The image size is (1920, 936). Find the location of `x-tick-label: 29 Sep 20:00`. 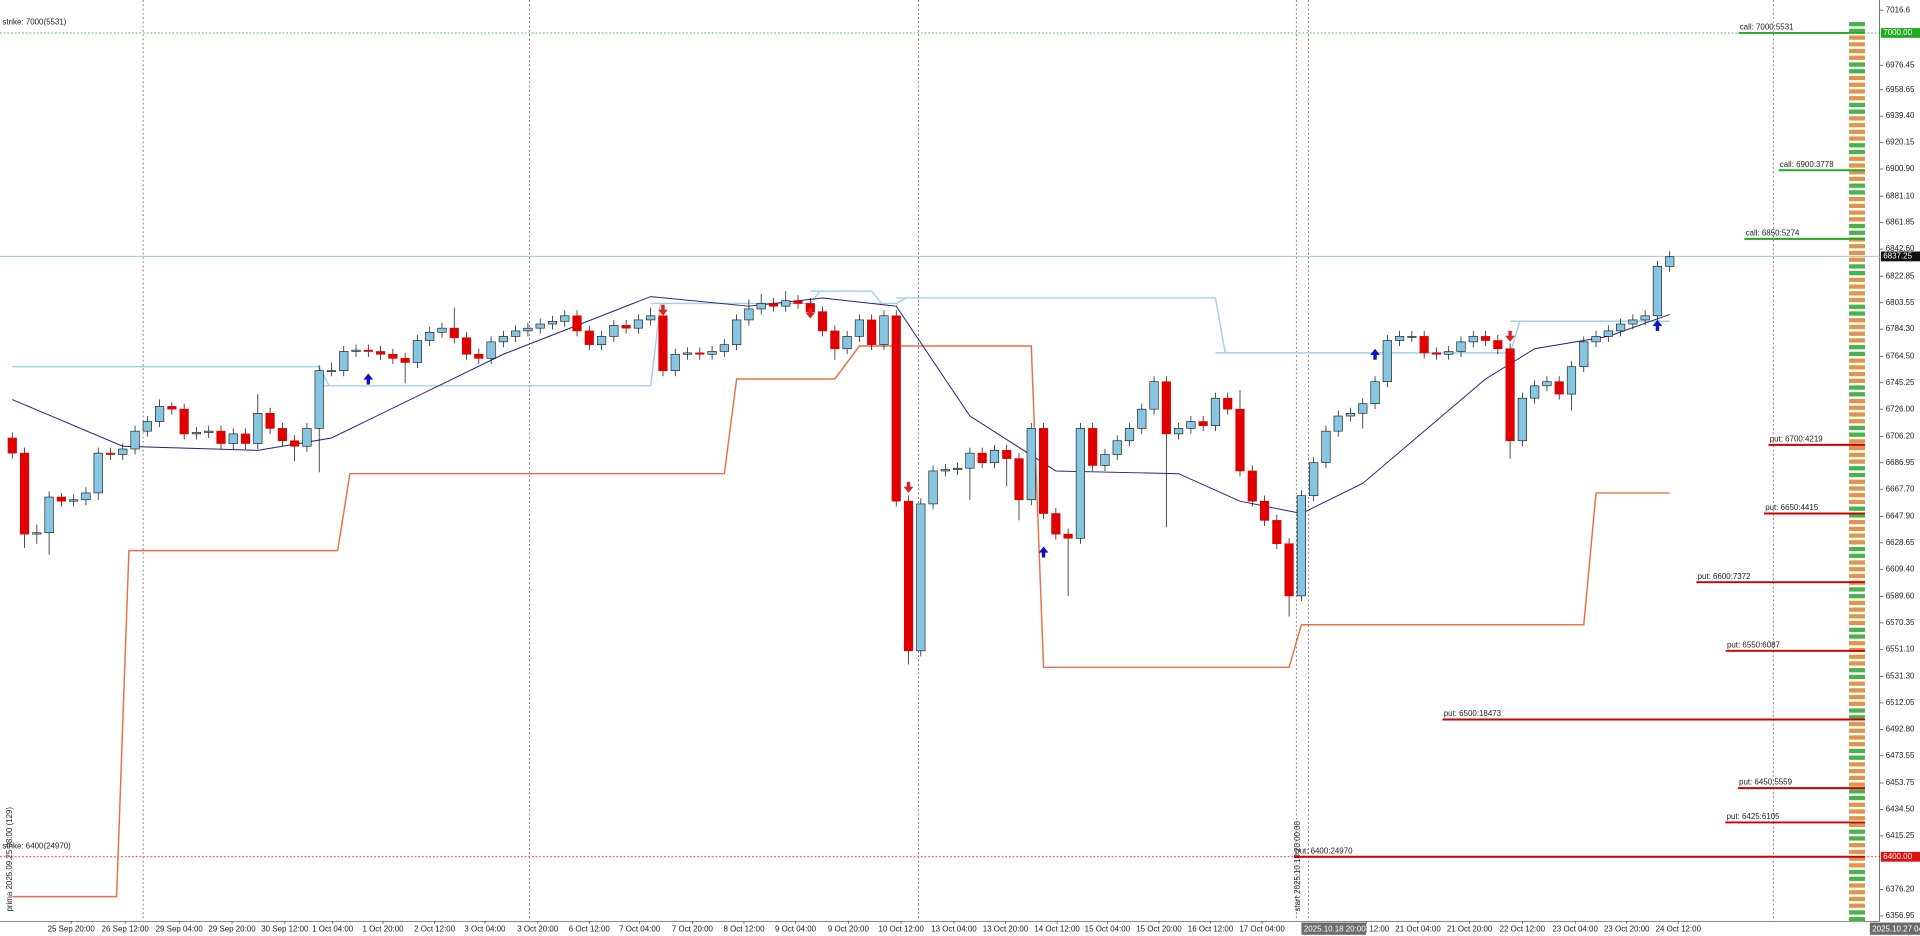

x-tick-label: 29 Sep 20:00 is located at coordinates (232, 928).